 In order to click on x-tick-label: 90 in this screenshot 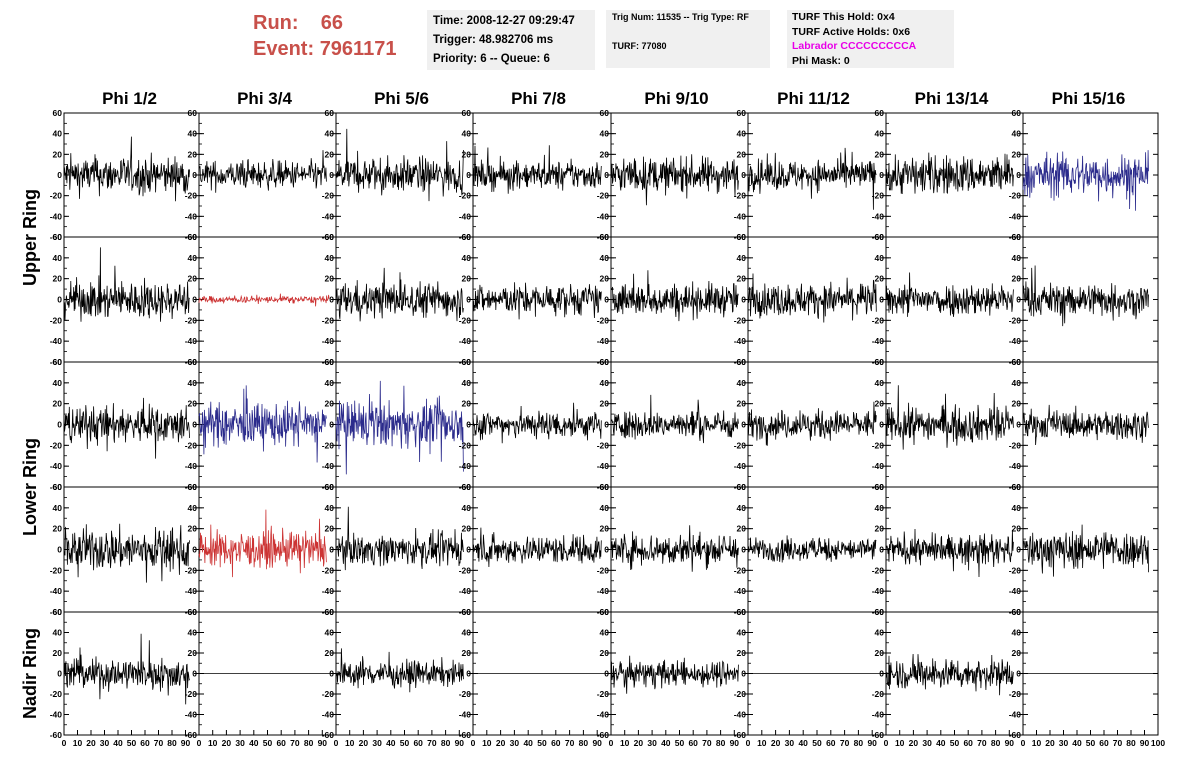, I will do `click(597, 743)`.